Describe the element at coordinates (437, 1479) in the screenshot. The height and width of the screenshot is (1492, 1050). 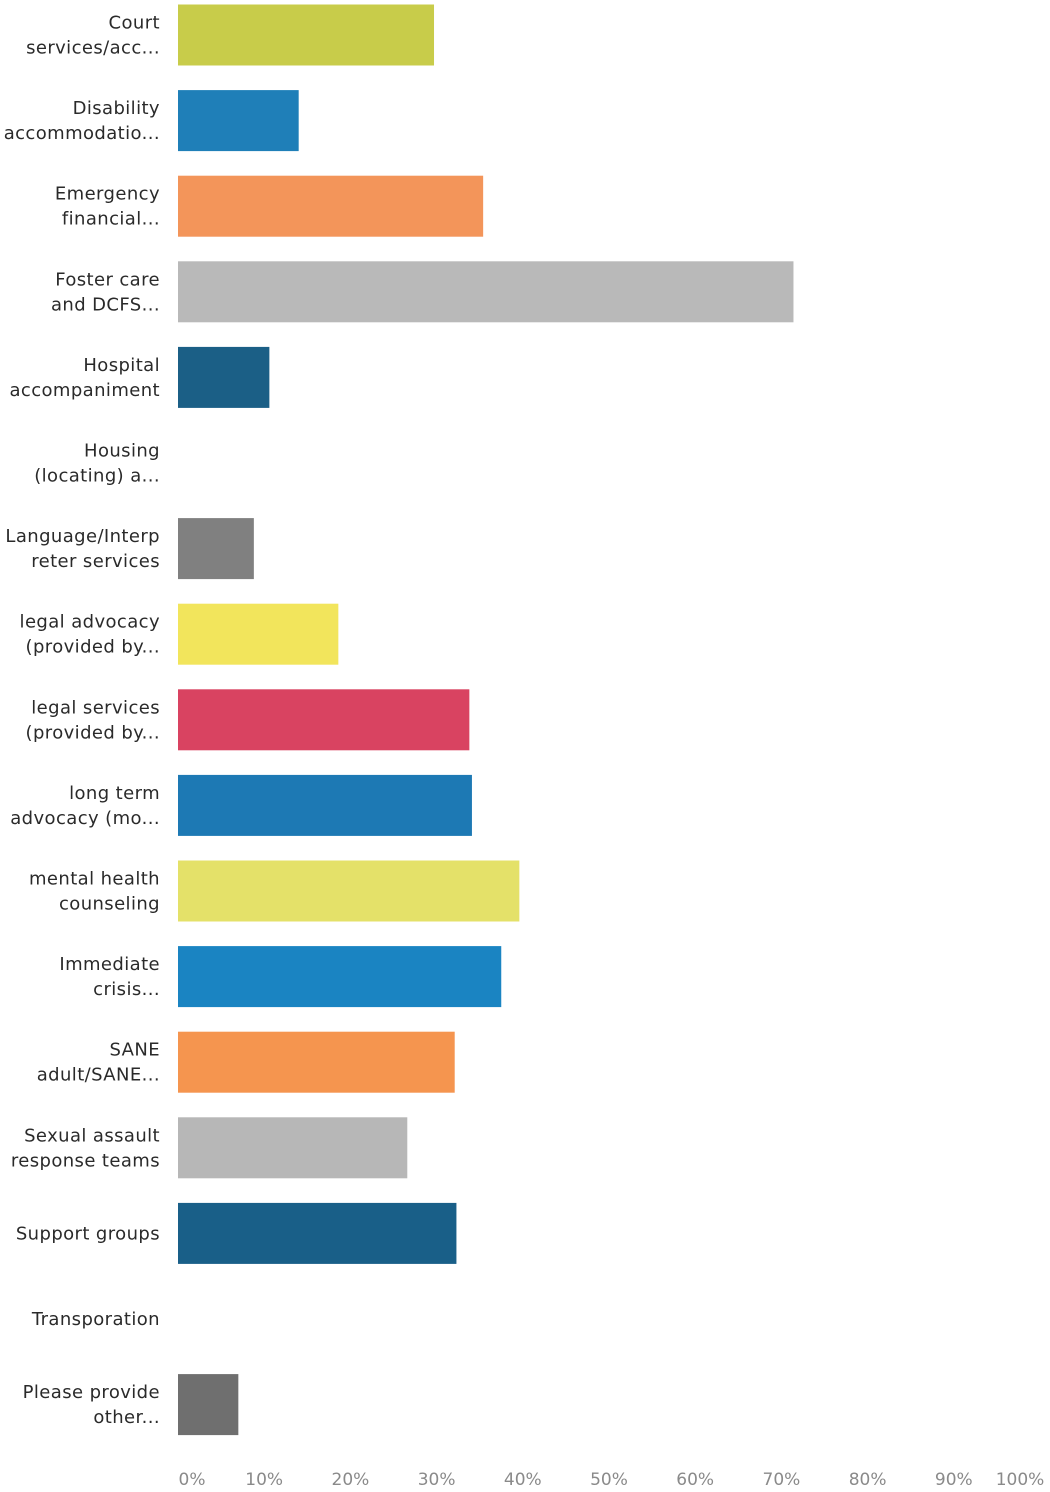
I see `x-tick-label: 30%` at that location.